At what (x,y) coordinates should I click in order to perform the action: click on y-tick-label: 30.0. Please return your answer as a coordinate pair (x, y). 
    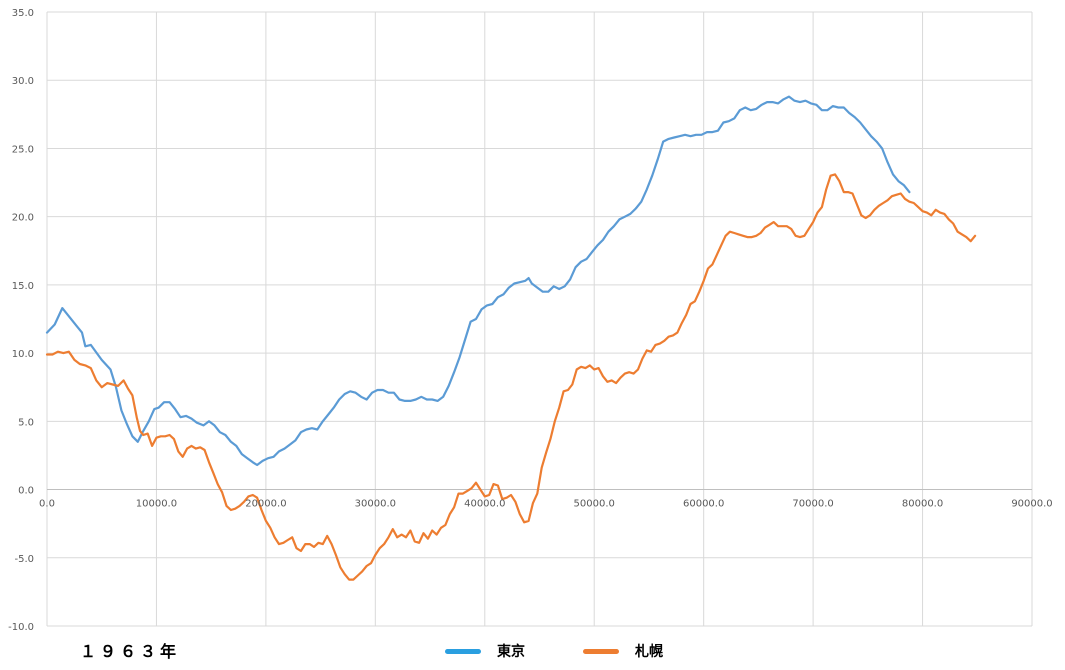
    Looking at the image, I should click on (23, 81).